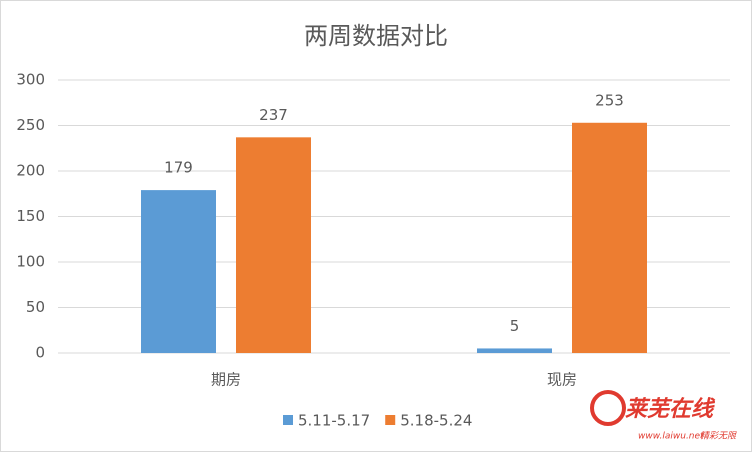 The image size is (752, 452). What do you see at coordinates (515, 326) in the screenshot?
I see `data-label: 5` at bounding box center [515, 326].